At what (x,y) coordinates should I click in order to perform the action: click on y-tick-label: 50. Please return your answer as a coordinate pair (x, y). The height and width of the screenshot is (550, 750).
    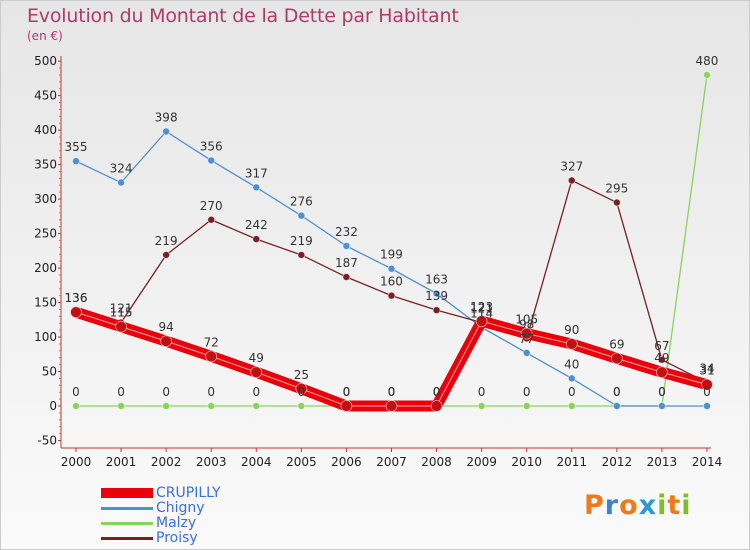
    Looking at the image, I should click on (49, 372).